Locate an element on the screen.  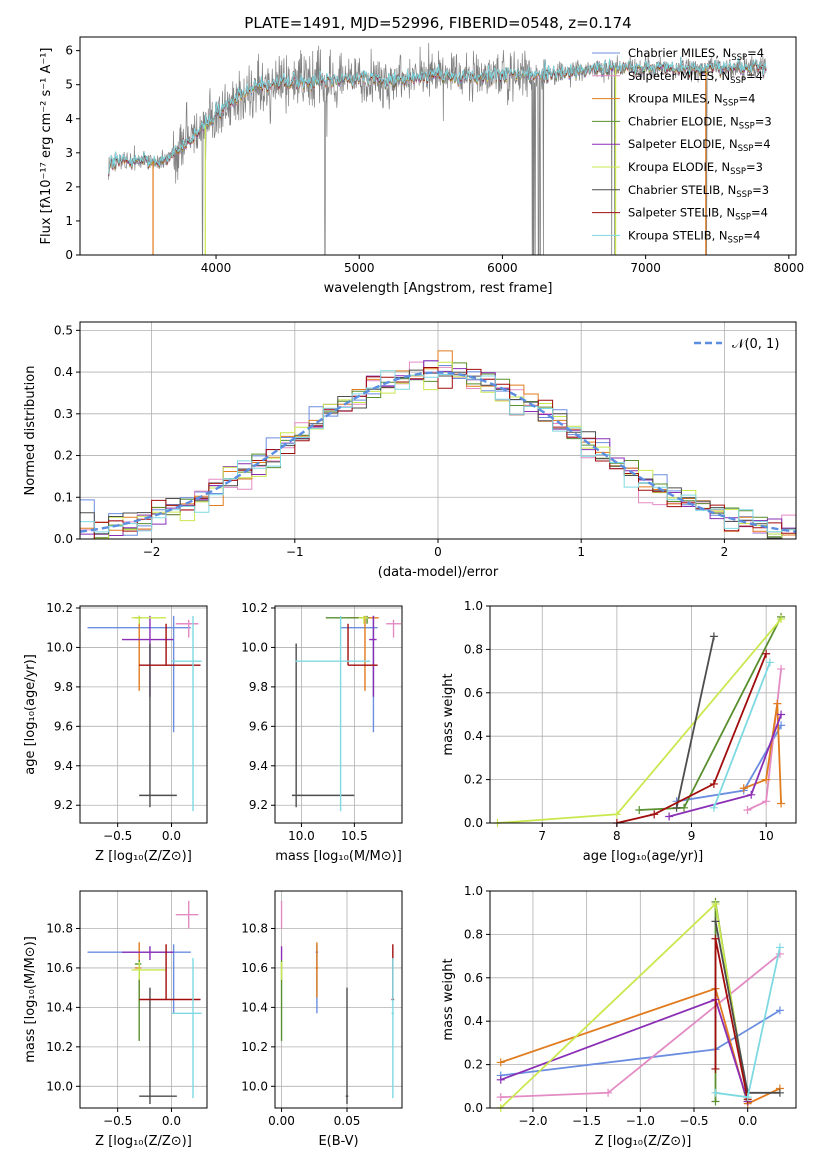
legend-entry: Kroupa ELODIE, NSSP=3 is located at coordinates (695, 168).